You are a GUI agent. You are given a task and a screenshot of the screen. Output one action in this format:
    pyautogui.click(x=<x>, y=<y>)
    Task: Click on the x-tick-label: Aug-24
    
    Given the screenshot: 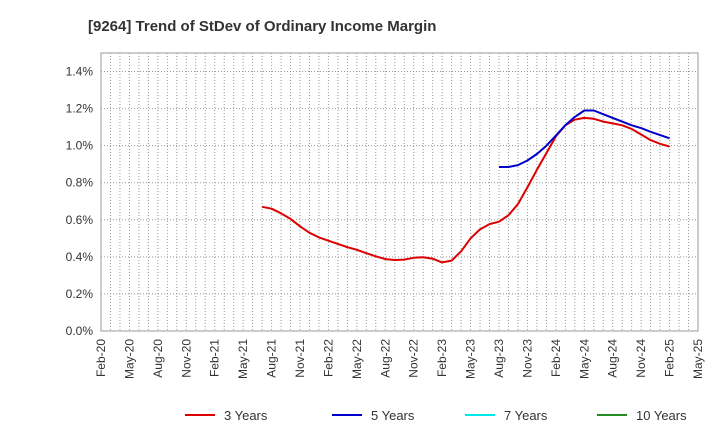 What is the action you would take?
    pyautogui.click(x=613, y=358)
    